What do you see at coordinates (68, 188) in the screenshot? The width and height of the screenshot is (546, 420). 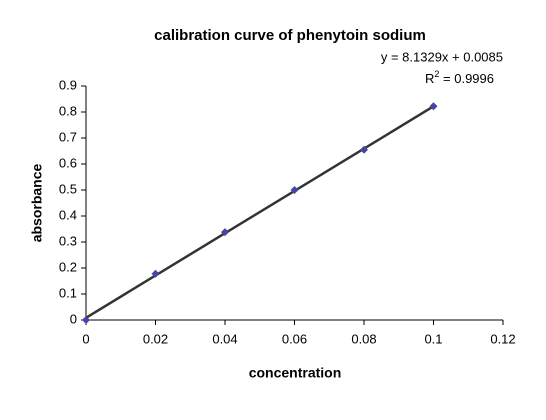 I see `y-tick-label: 0.5` at bounding box center [68, 188].